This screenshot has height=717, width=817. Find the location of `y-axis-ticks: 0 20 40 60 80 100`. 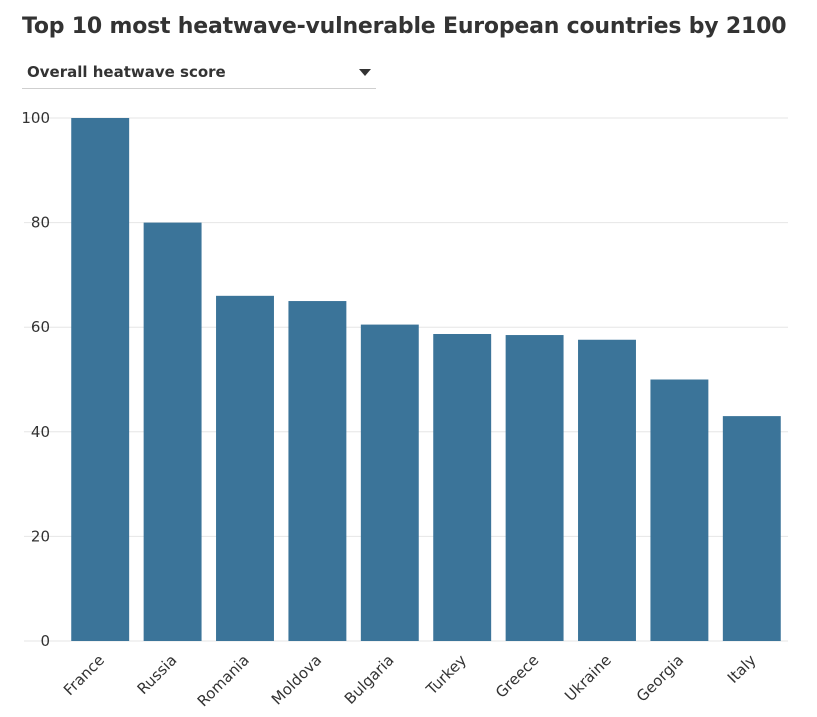

y-axis-ticks: 0 20 40 60 80 100 is located at coordinates (35, 379).